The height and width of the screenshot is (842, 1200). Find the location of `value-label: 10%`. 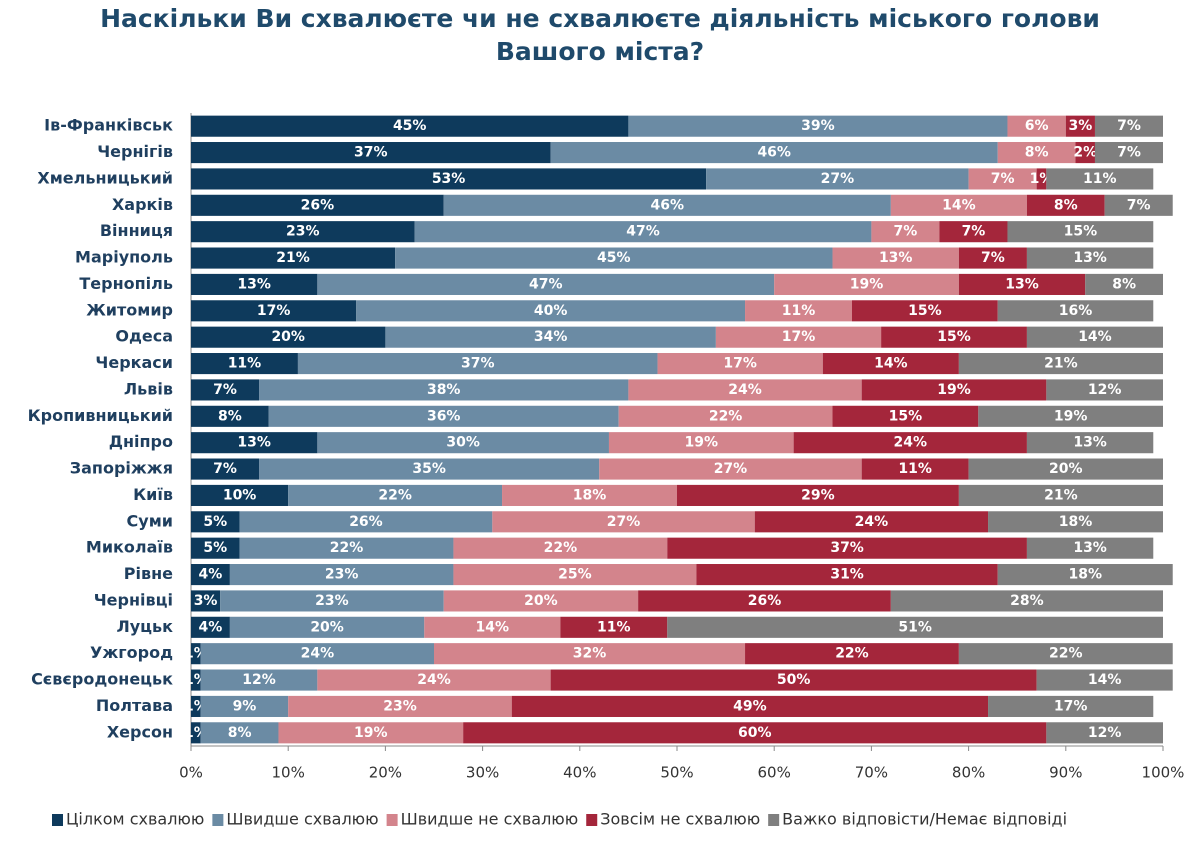

value-label: 10% is located at coordinates (240, 495).